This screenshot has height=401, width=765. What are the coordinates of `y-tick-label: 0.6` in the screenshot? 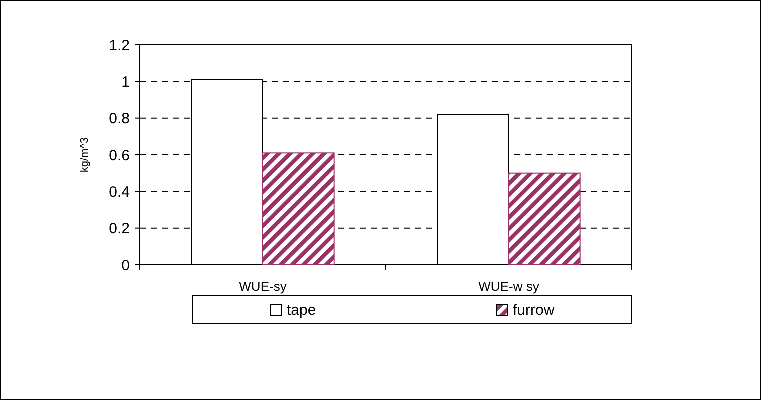 It's located at (119, 155).